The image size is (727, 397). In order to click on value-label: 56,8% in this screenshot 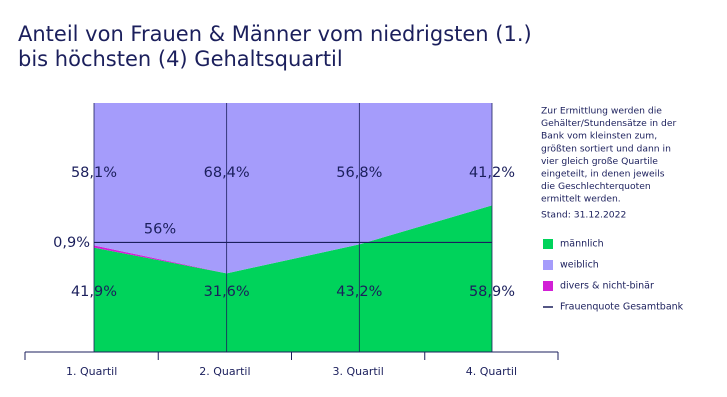, I will do `click(359, 173)`.